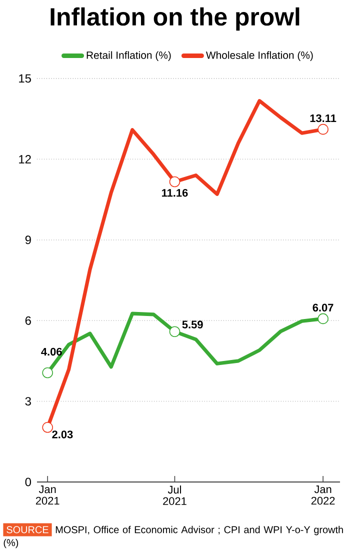  What do you see at coordinates (192, 324) in the screenshot?
I see `data-label: 5.59` at bounding box center [192, 324].